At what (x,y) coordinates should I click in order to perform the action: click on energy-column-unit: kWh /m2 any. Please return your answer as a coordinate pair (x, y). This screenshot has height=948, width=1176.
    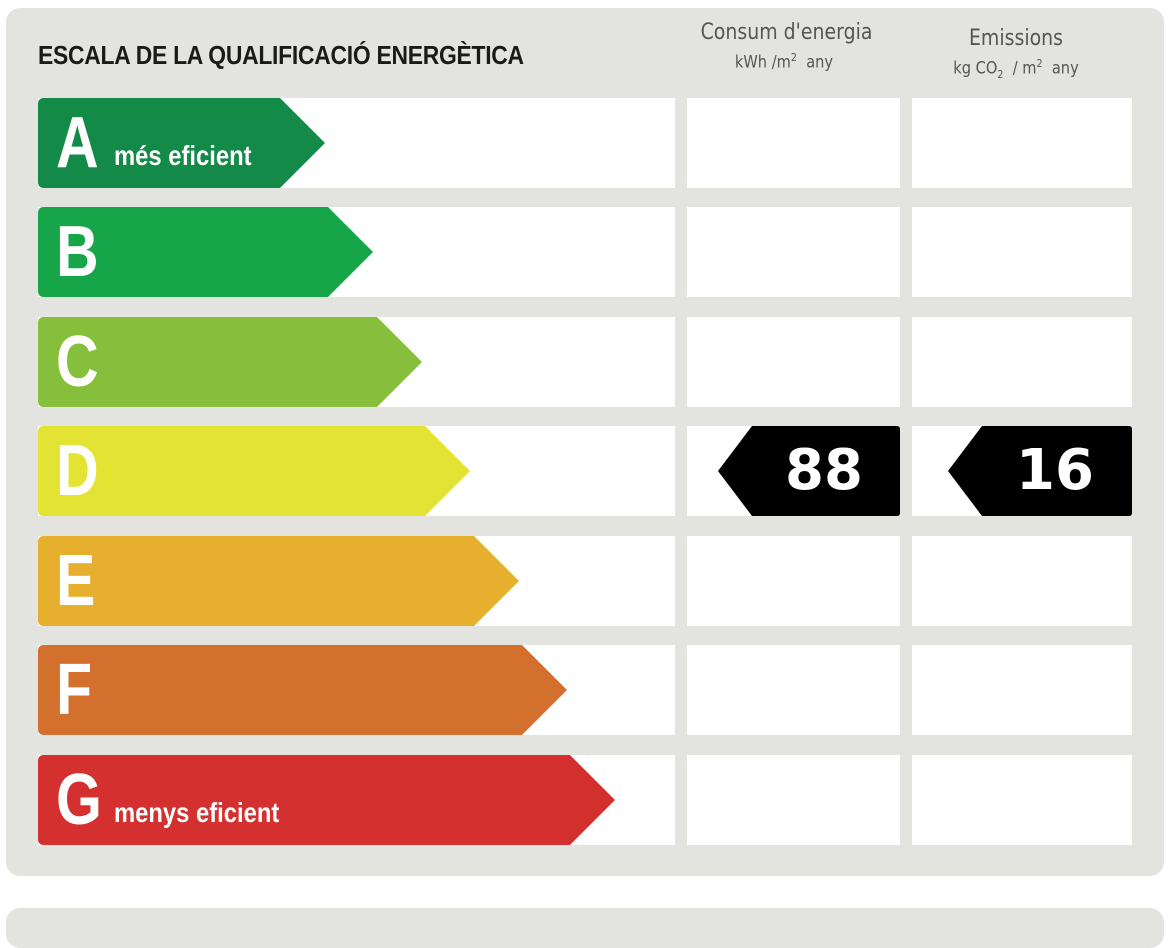
    Looking at the image, I should click on (784, 62).